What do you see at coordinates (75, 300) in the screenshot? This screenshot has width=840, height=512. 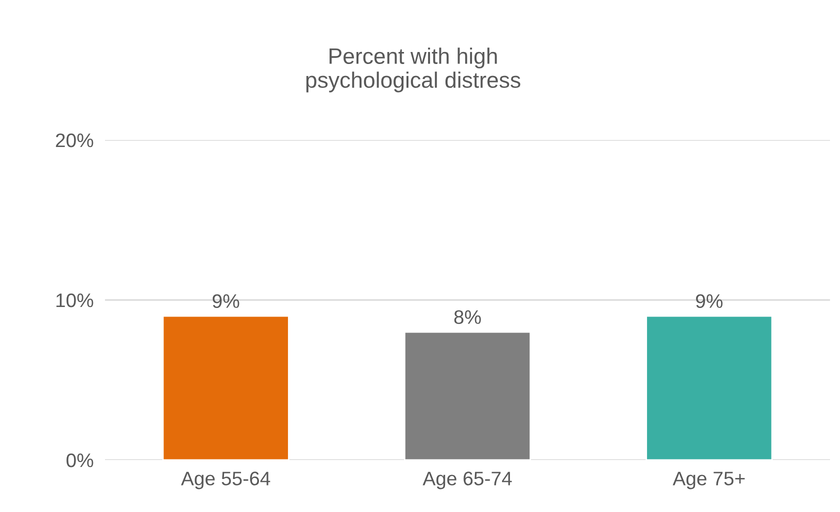 I see `y-tick-label: 10%` at bounding box center [75, 300].